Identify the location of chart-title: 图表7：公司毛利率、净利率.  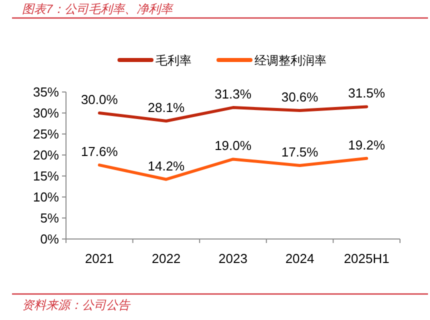
(98, 9).